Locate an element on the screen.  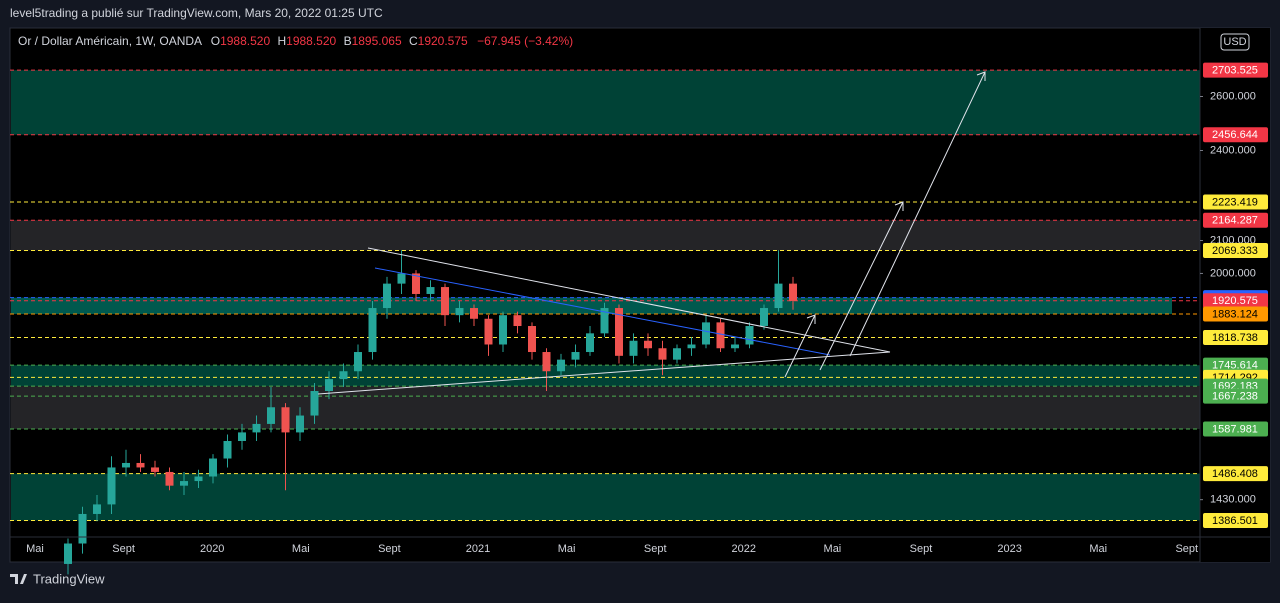
x-tick-label: 2023 is located at coordinates (1009, 549).